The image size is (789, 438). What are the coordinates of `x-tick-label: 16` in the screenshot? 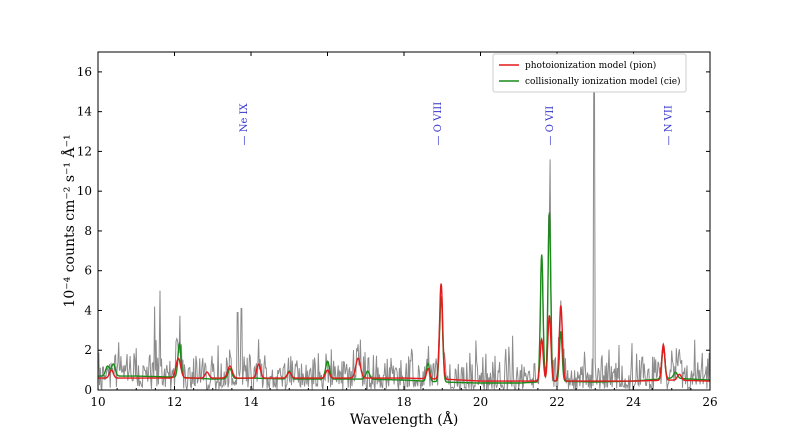 It's located at (327, 402).